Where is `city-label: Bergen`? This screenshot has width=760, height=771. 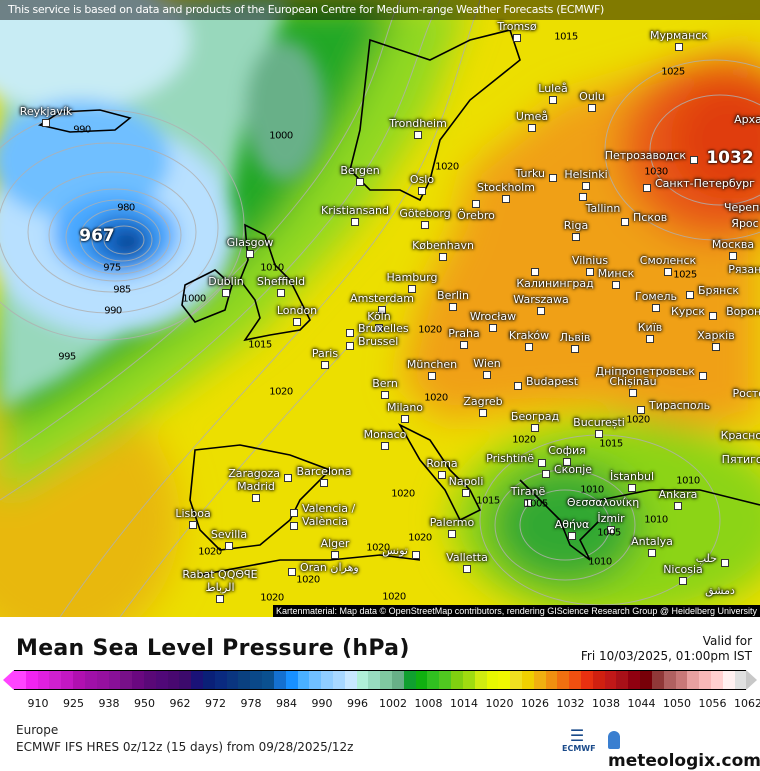
city-label: Bergen is located at coordinates (360, 170).